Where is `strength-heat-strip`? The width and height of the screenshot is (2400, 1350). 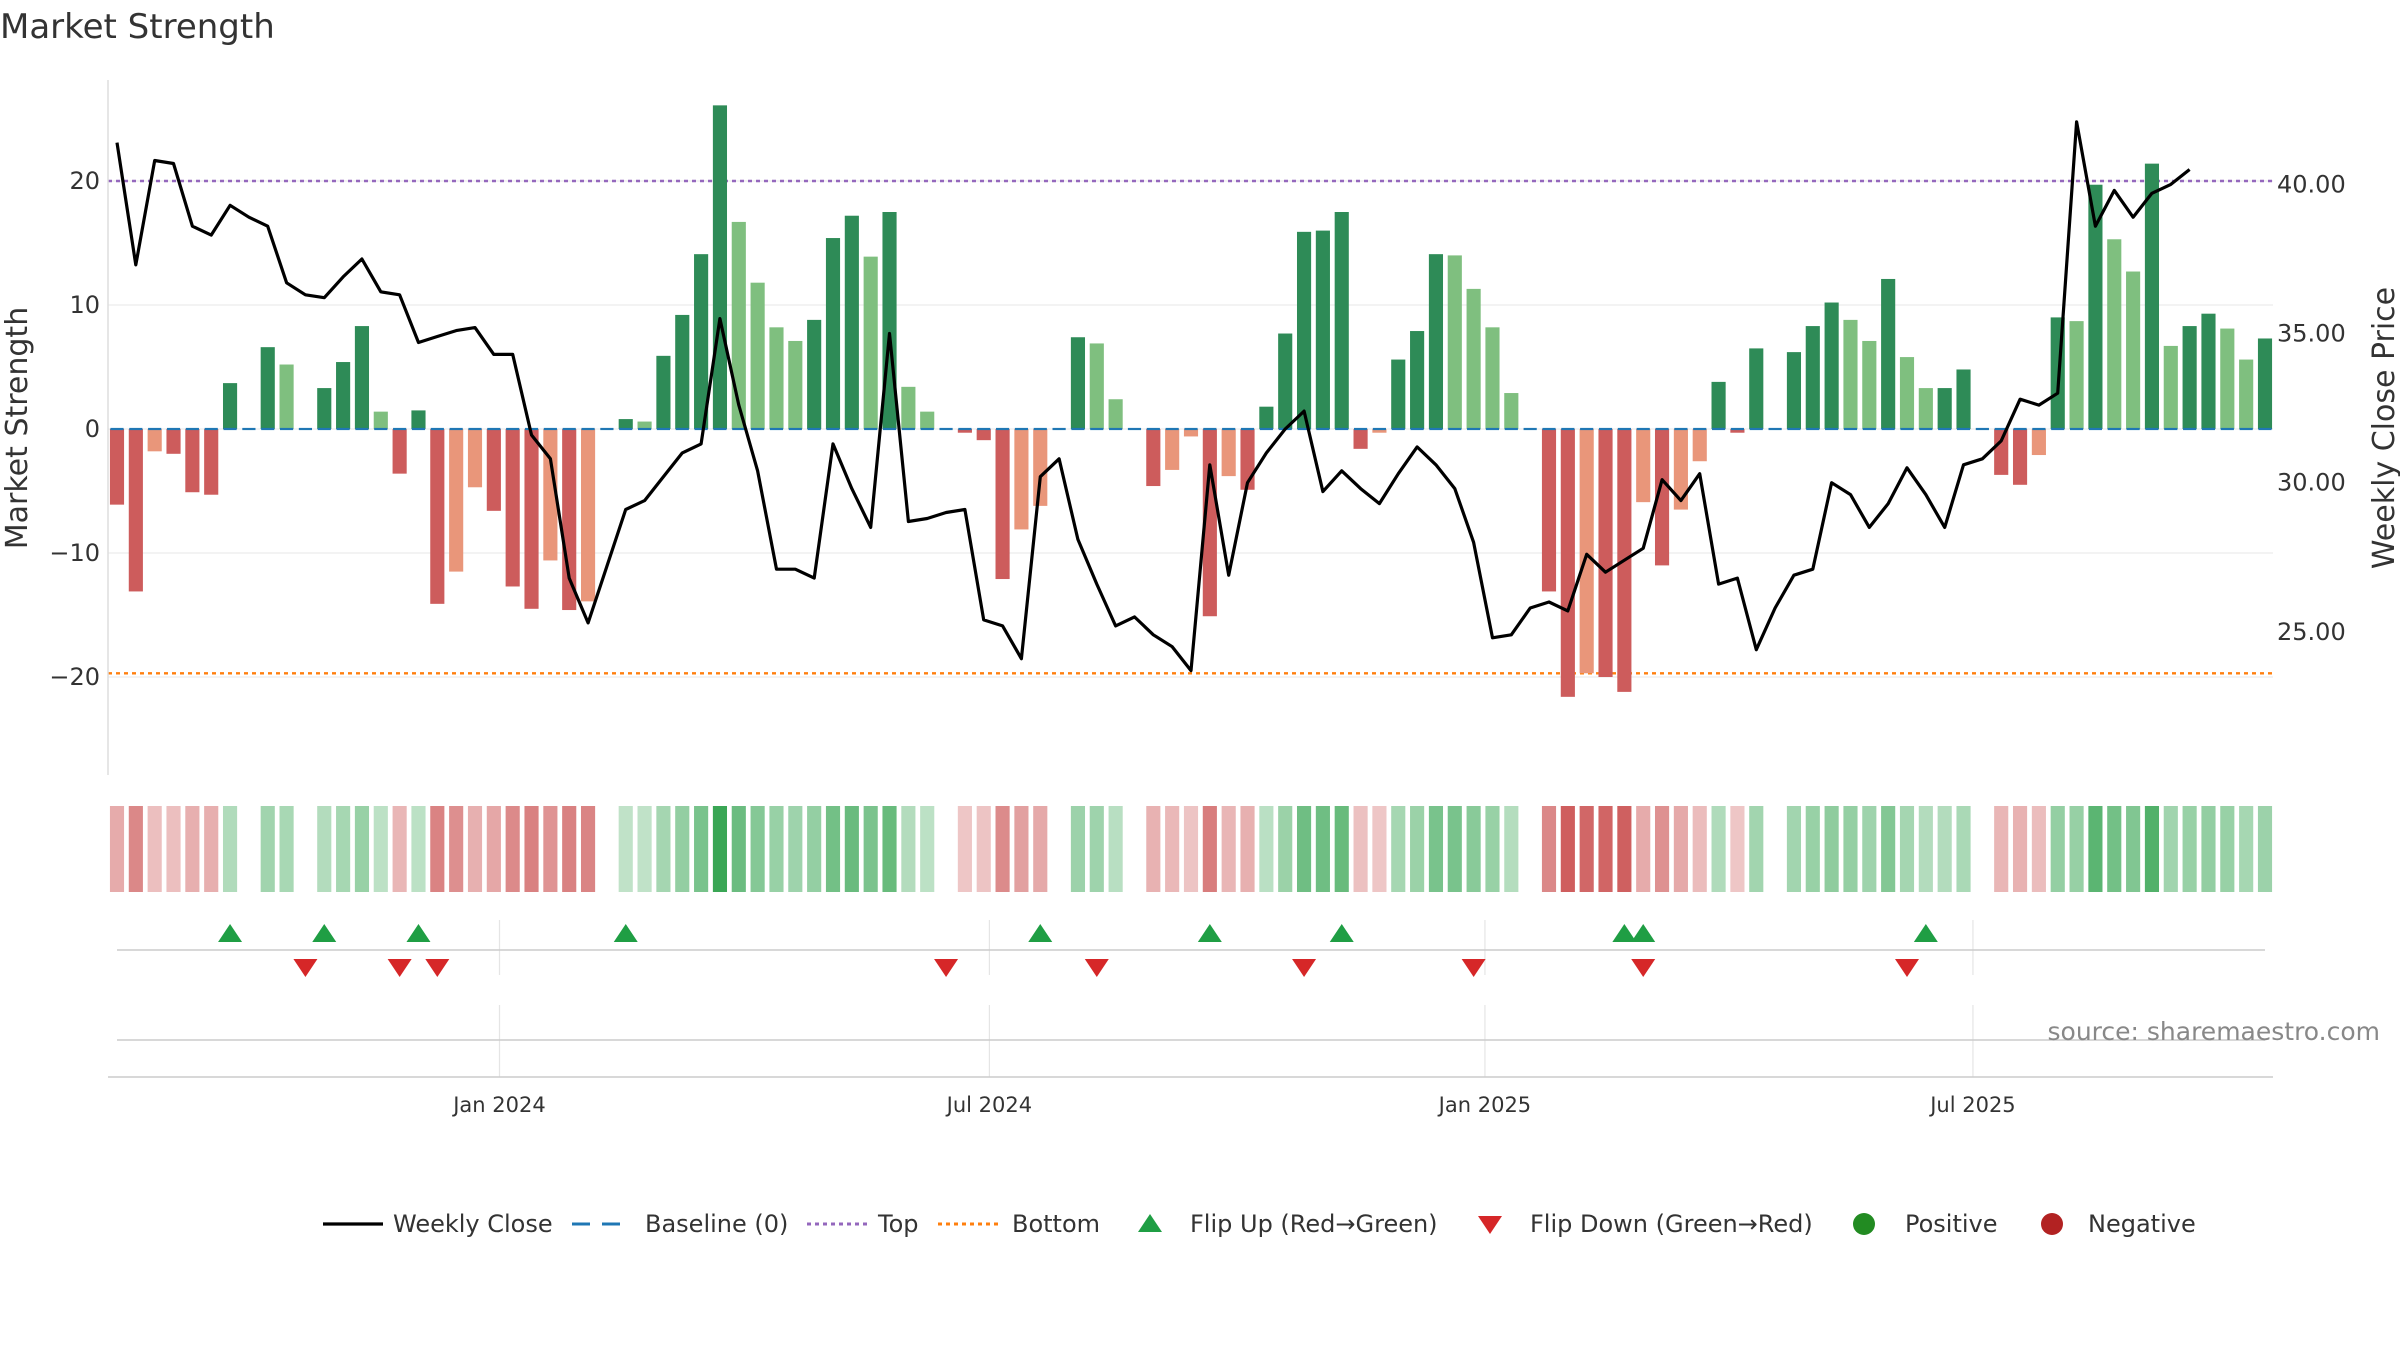 strength-heat-strip is located at coordinates (1191, 849).